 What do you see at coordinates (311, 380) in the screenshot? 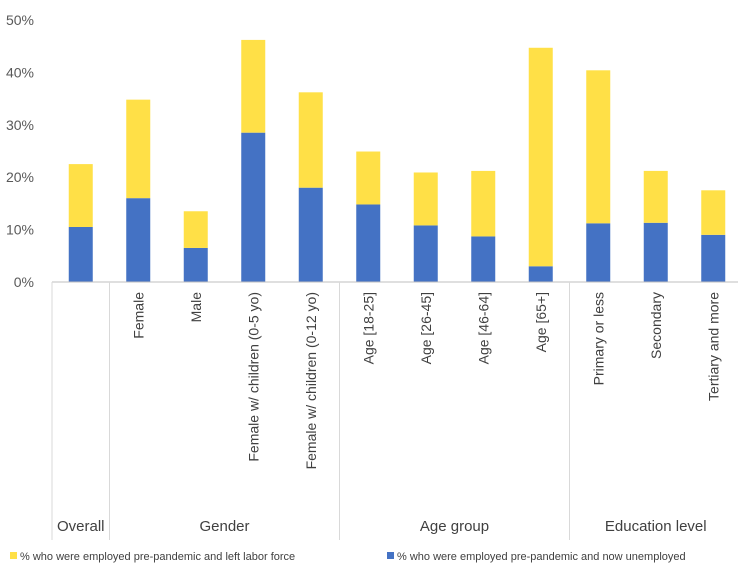
I see `x-tick-label: Female w/ children (0-12 yo)` at bounding box center [311, 380].